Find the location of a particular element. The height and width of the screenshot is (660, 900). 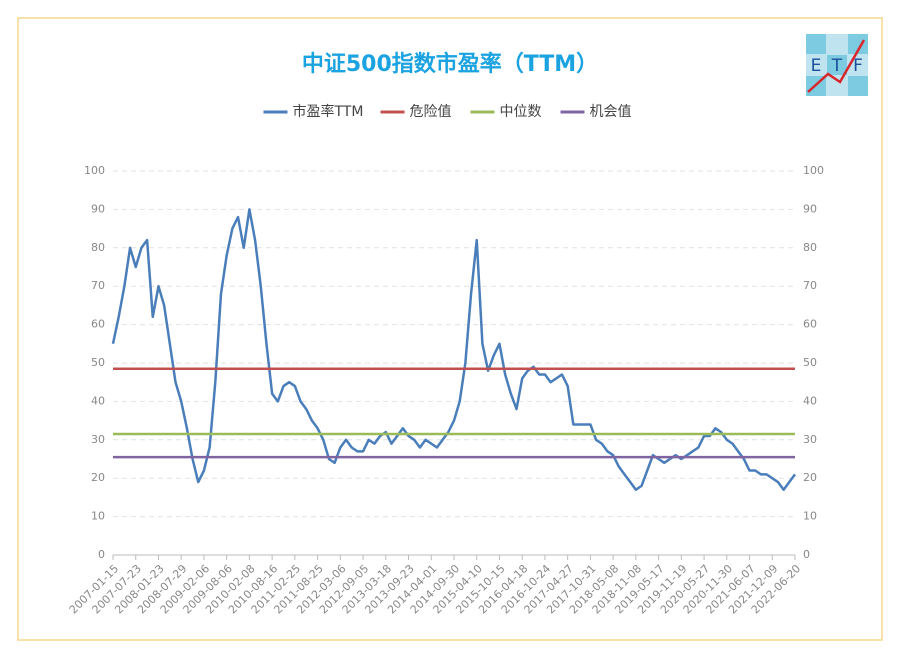

y-tick-label: 50 is located at coordinates (98, 362).